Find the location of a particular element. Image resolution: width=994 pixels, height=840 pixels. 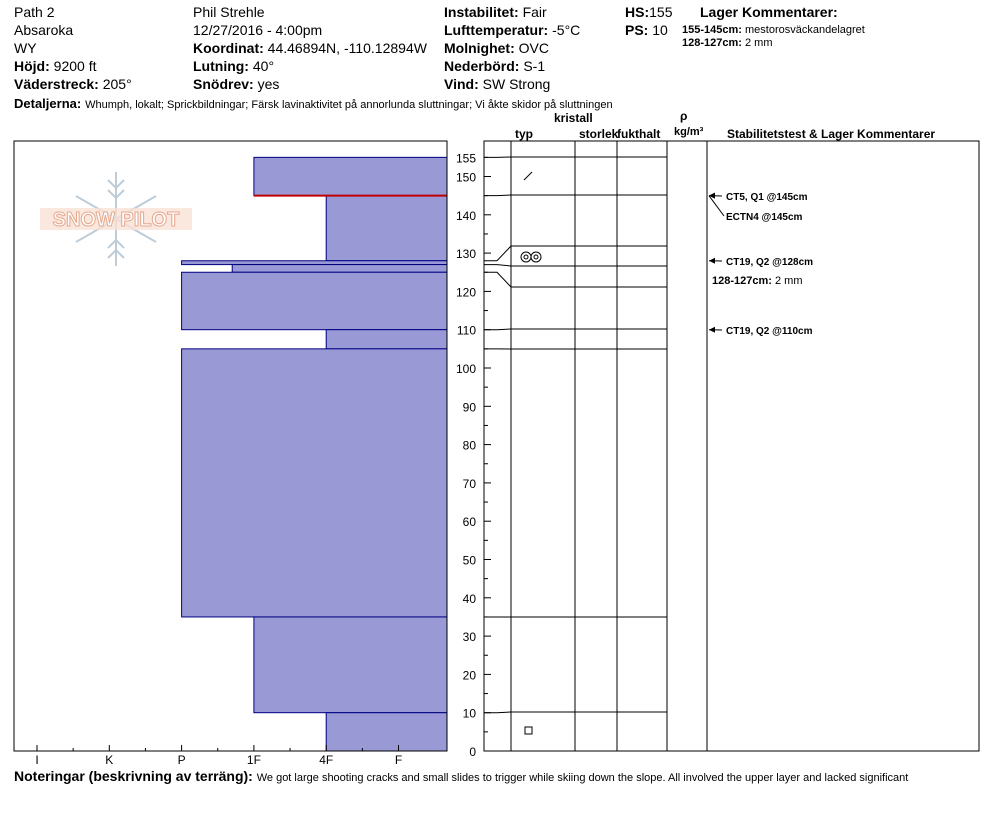

col-size: storlek is located at coordinates (599, 134).